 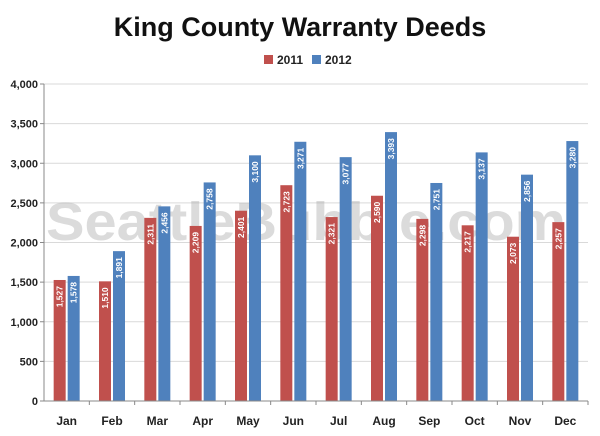 What do you see at coordinates (467, 313) in the screenshot?
I see `bar-2011-oct` at bounding box center [467, 313].